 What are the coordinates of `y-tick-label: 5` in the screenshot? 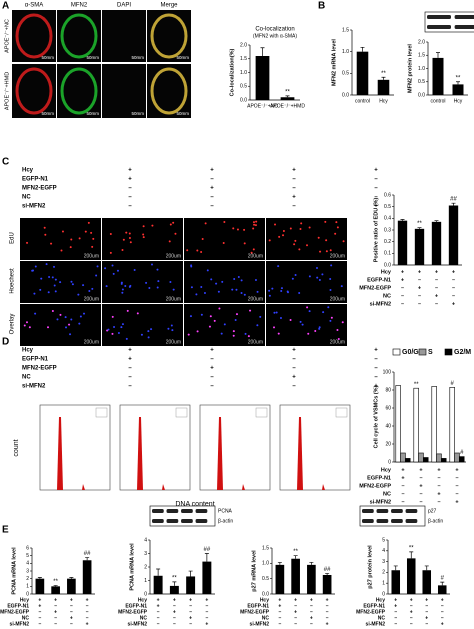 It's located at (383, 540).